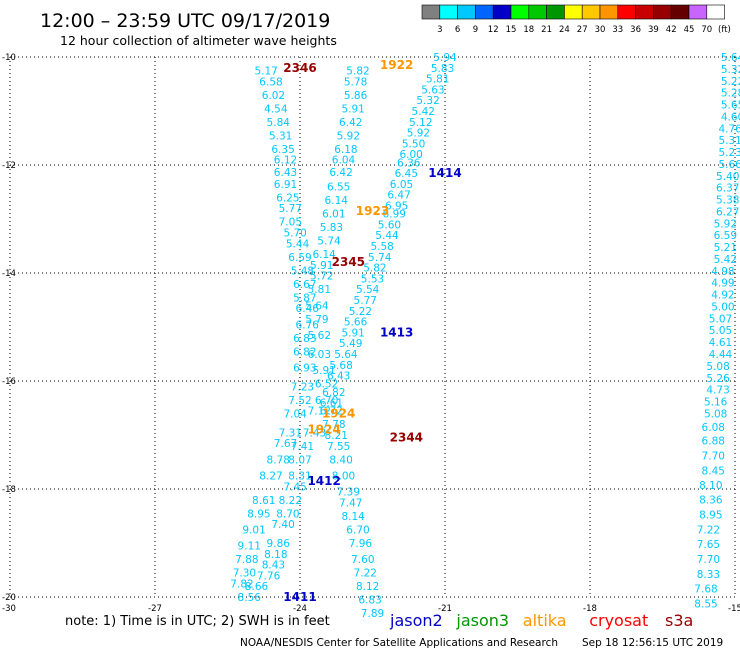  I want to click on swh-value: 6.46, so click(308, 309).